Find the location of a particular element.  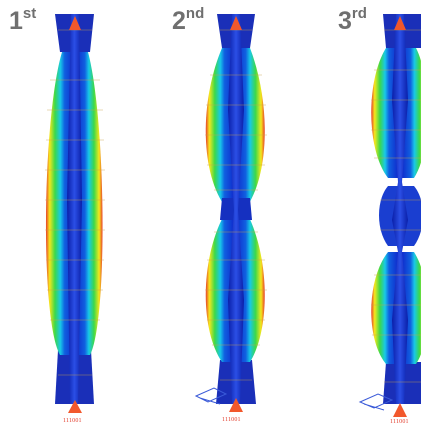

mode-2-top-support-marker is located at coordinates (236, 23).